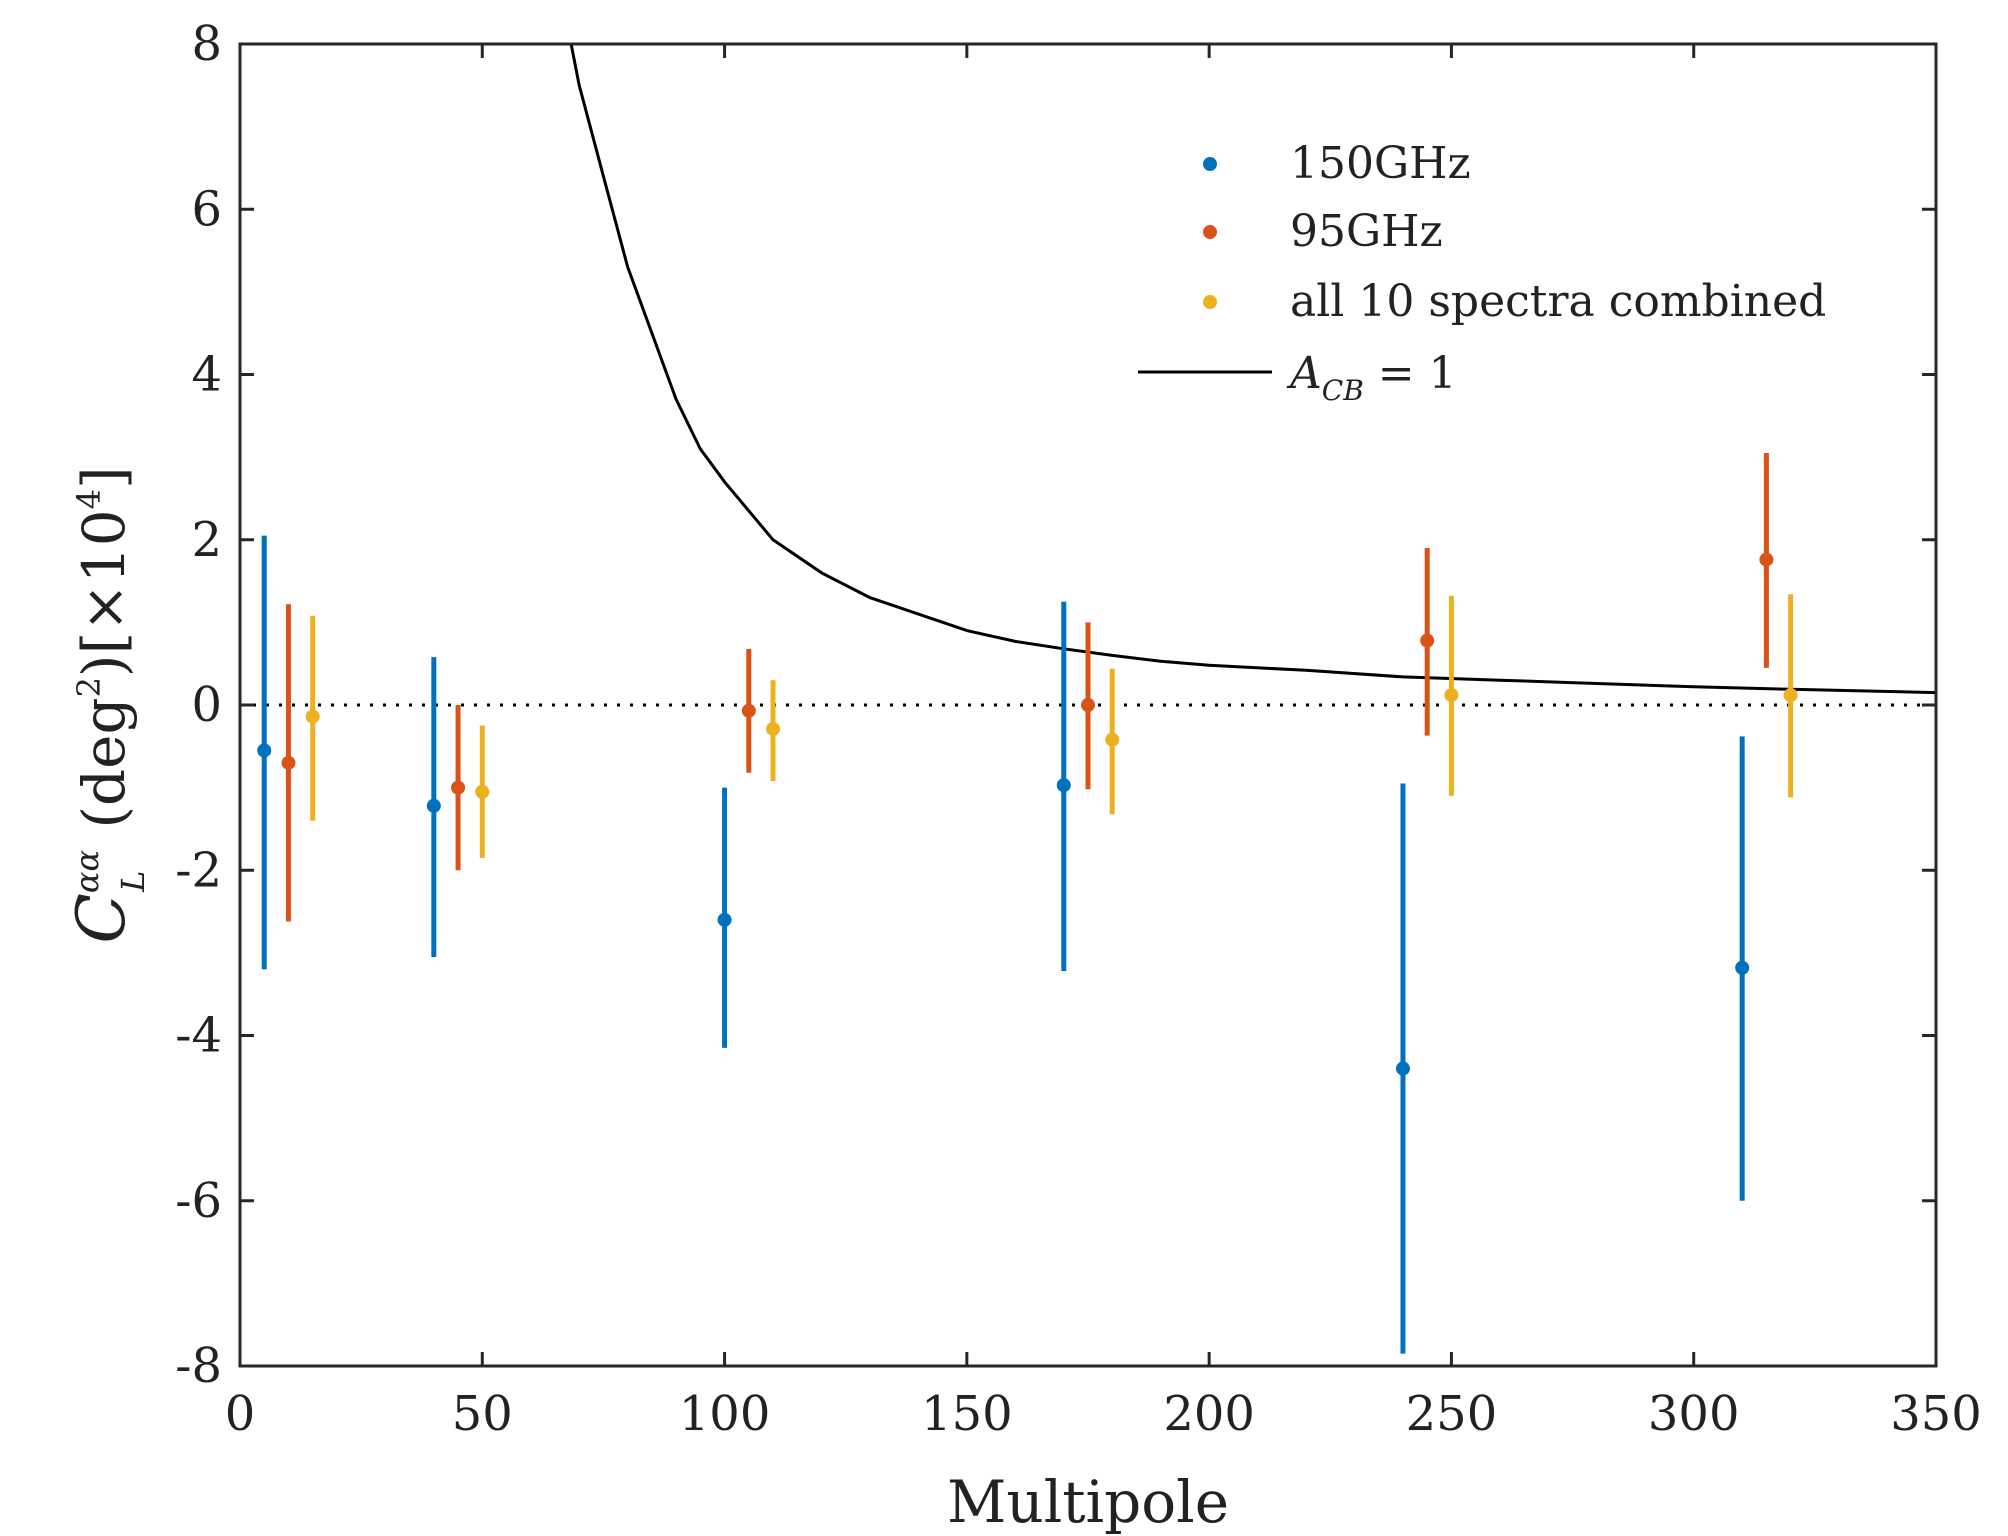 The height and width of the screenshot is (1536, 2008). What do you see at coordinates (206, 44) in the screenshot?
I see `y-tick-label: 8` at bounding box center [206, 44].